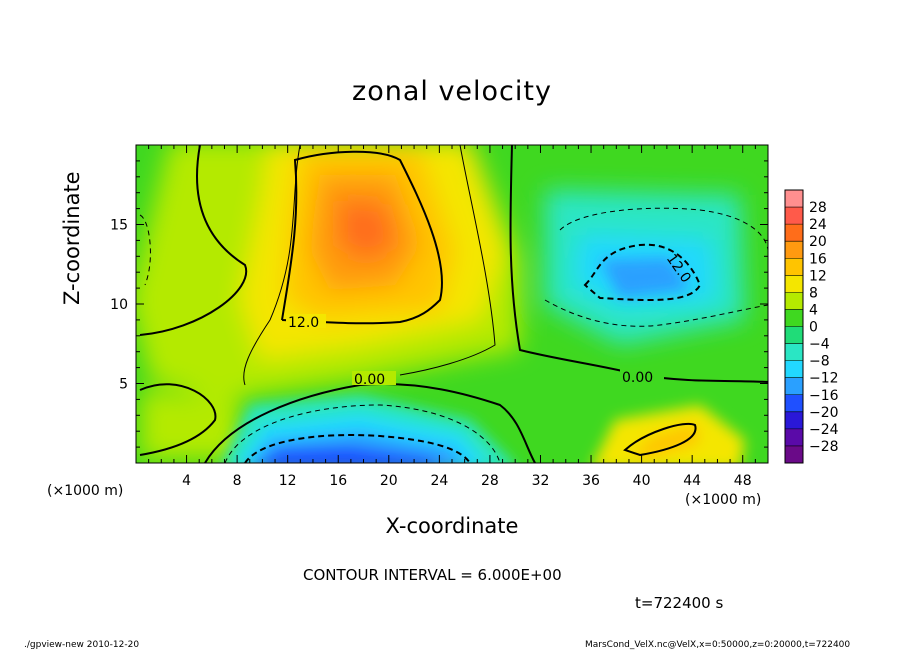 The width and height of the screenshot is (904, 654). Describe the element at coordinates (824, 430) in the screenshot. I see `colorbar-label: −24` at that location.